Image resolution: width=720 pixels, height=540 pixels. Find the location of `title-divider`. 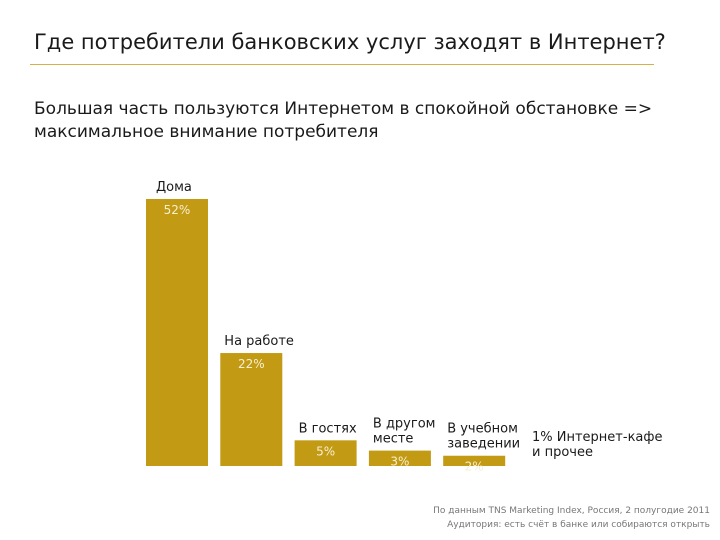

title-divider is located at coordinates (342, 64).